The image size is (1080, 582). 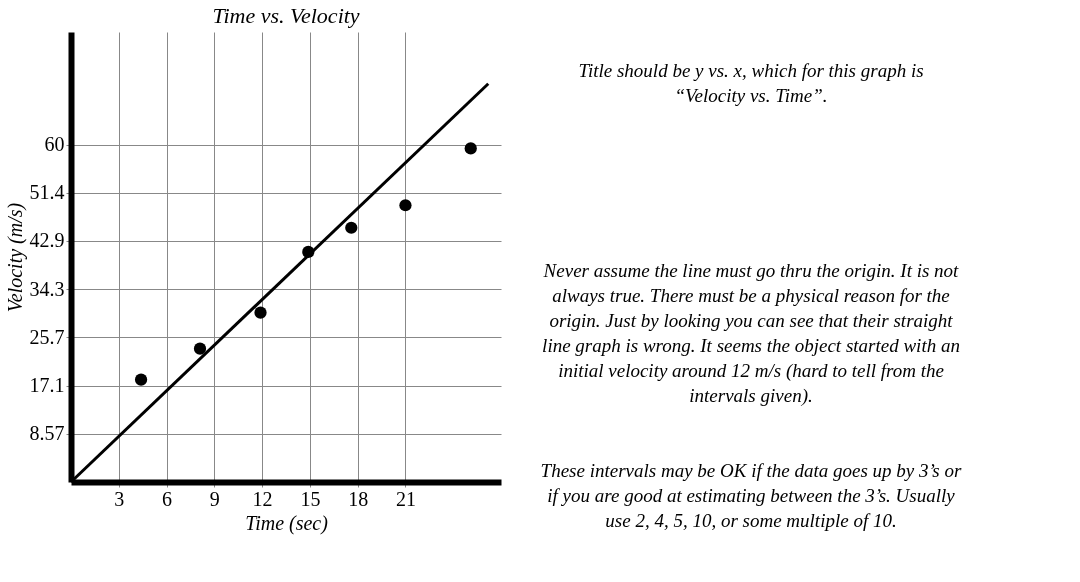 I want to click on y-tick-label: 42.9, so click(x=47, y=240).